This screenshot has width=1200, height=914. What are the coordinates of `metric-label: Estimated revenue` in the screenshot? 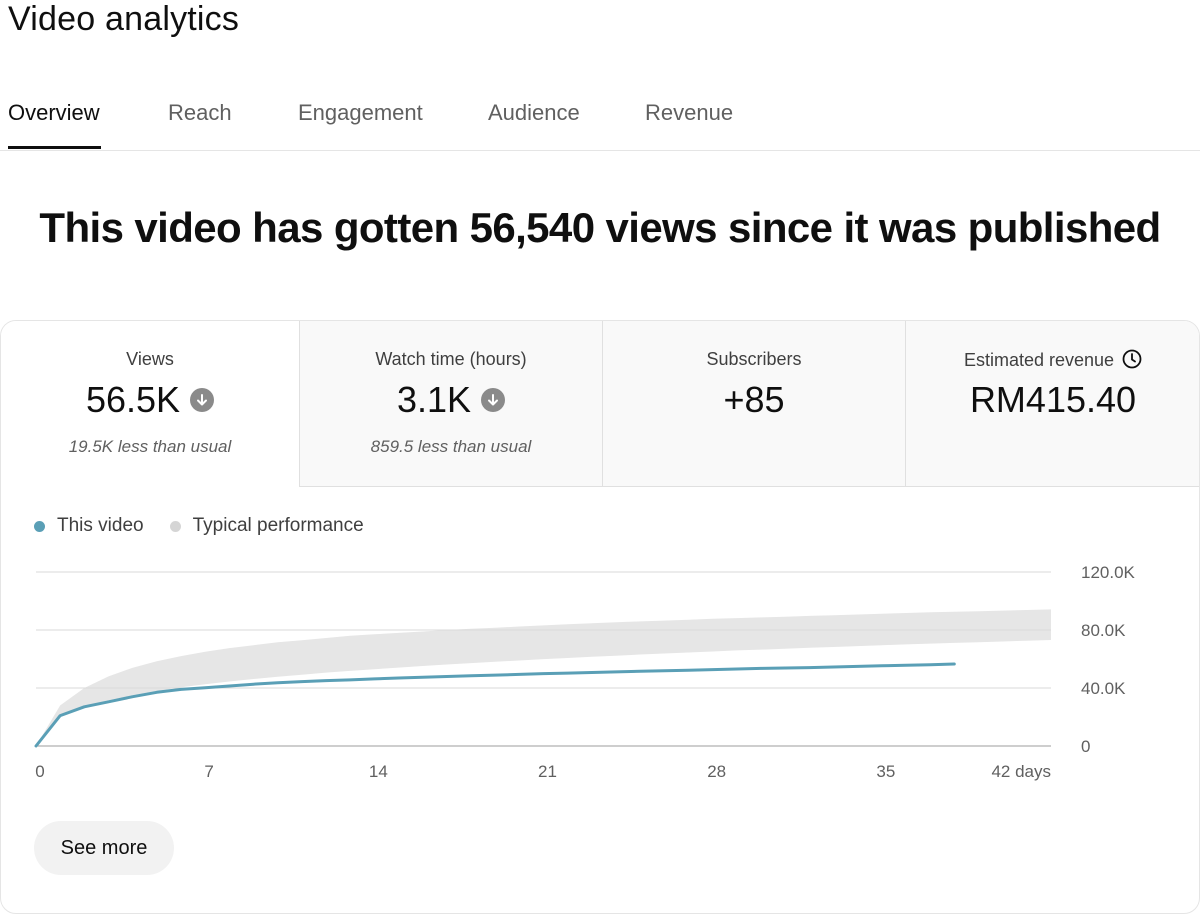 It's located at (1052, 361).